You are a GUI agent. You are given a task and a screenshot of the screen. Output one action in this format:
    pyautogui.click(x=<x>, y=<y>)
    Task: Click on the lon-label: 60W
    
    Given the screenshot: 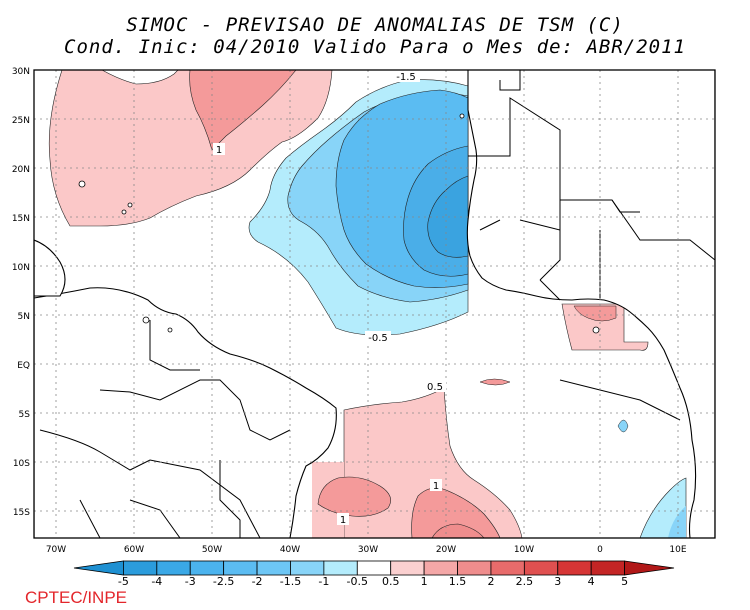 What is the action you would take?
    pyautogui.click(x=134, y=550)
    